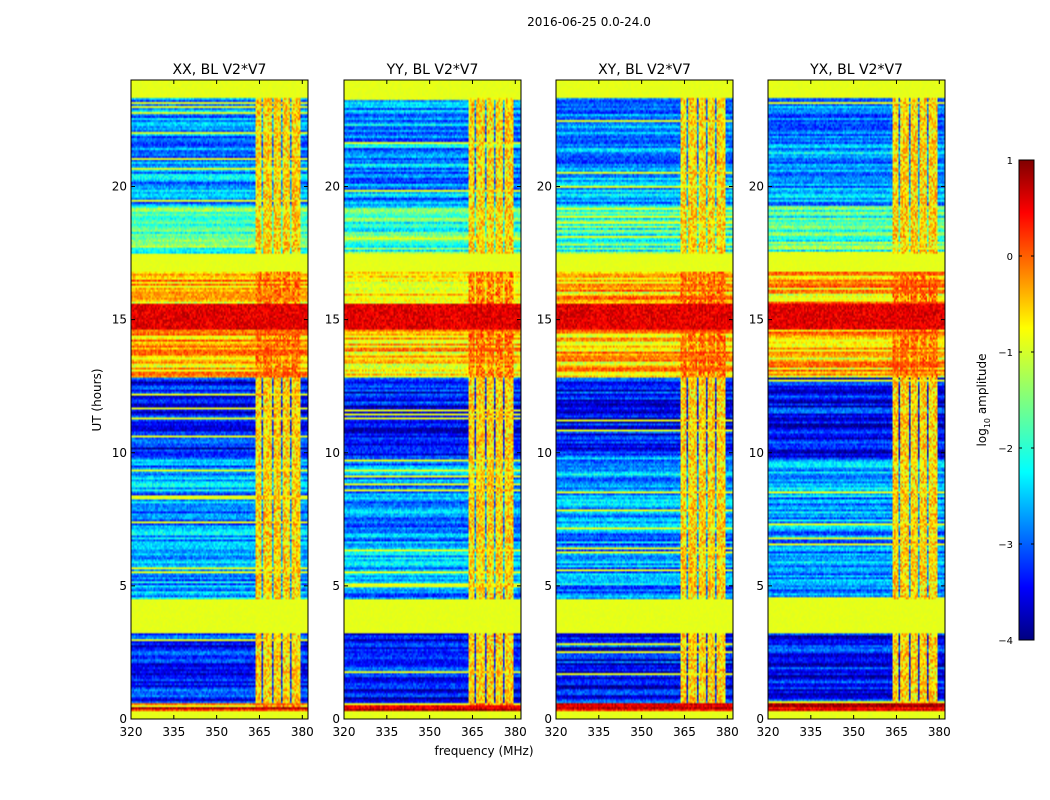 The height and width of the screenshot is (800, 1050). I want to click on panel-title: YY, BL V2*V7, so click(432, 70).